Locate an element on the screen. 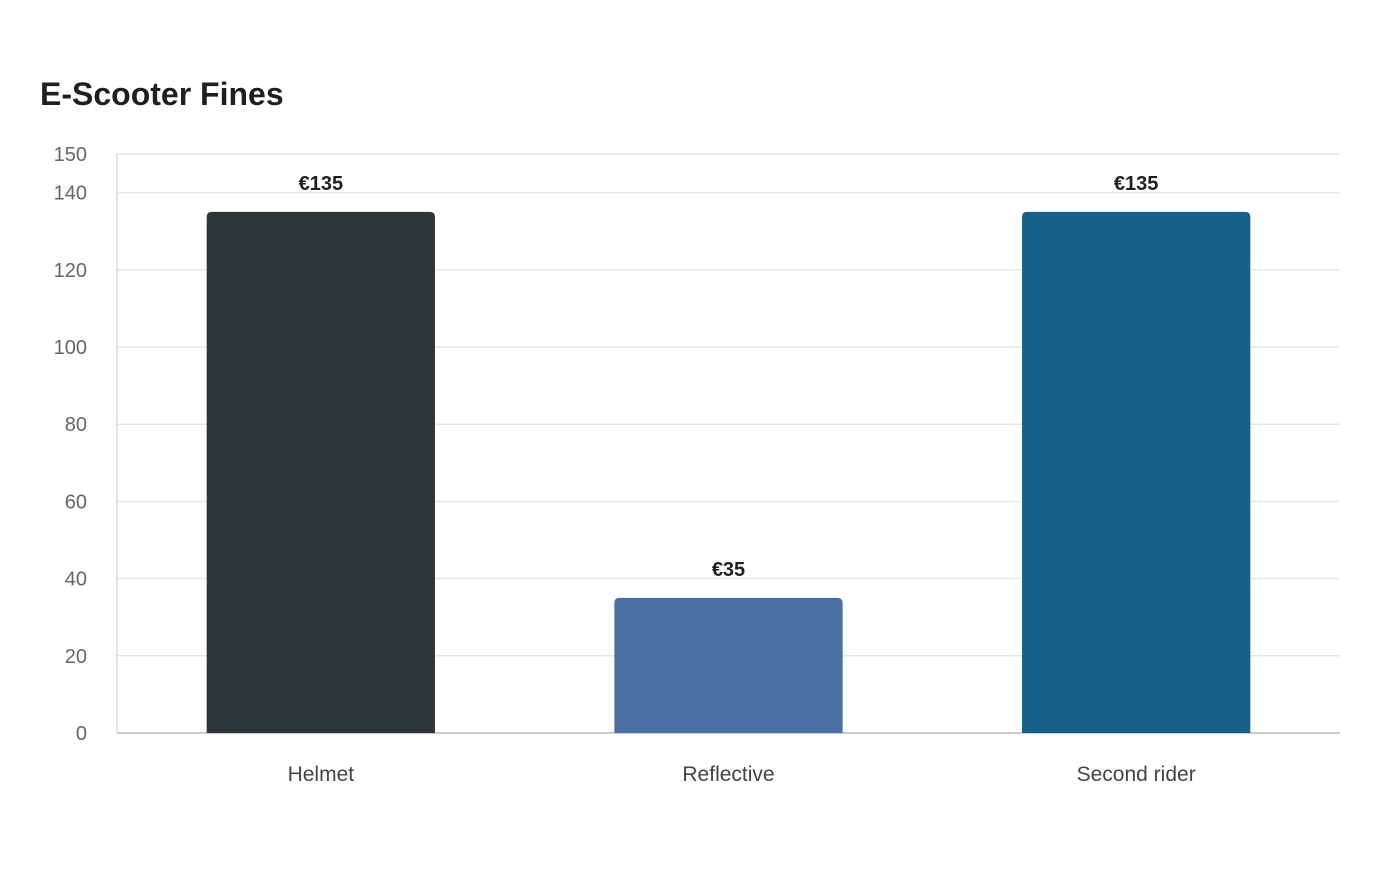 This screenshot has width=1400, height=880. y-tick-label: 80 is located at coordinates (76, 425).